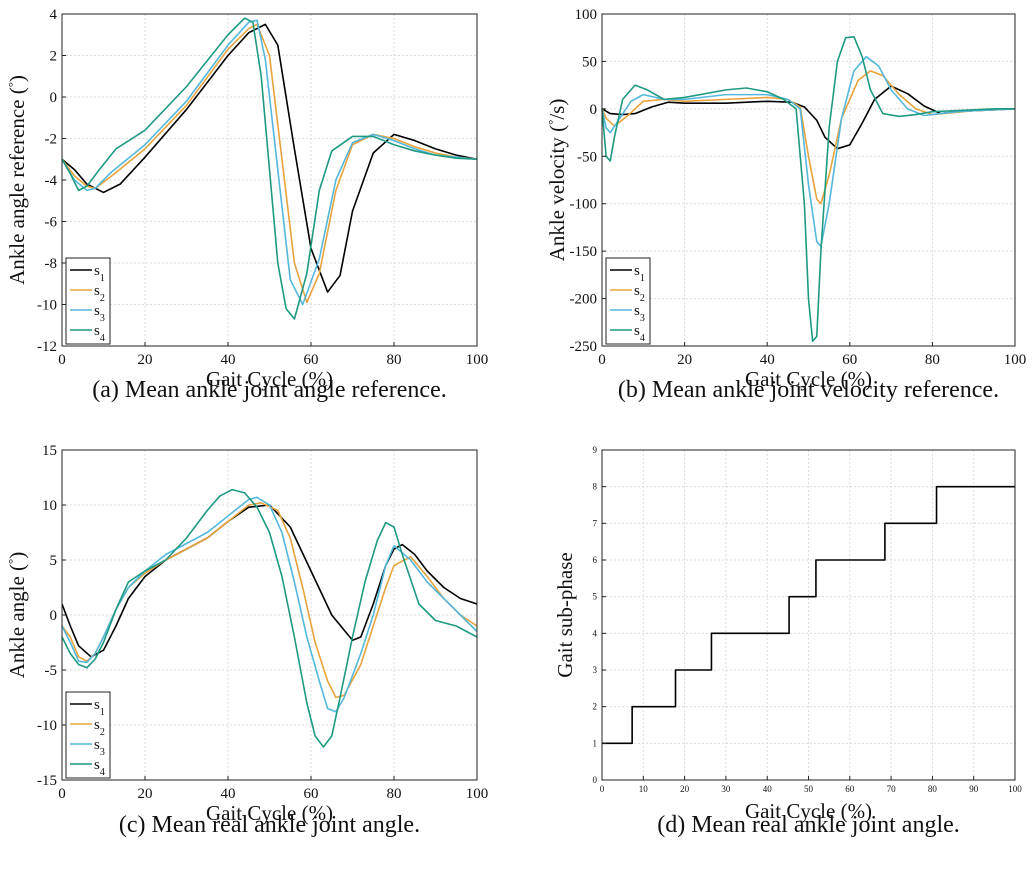 This screenshot has width=1032, height=869. What do you see at coordinates (644, 789) in the screenshot?
I see `x-tick-label: 10` at bounding box center [644, 789].